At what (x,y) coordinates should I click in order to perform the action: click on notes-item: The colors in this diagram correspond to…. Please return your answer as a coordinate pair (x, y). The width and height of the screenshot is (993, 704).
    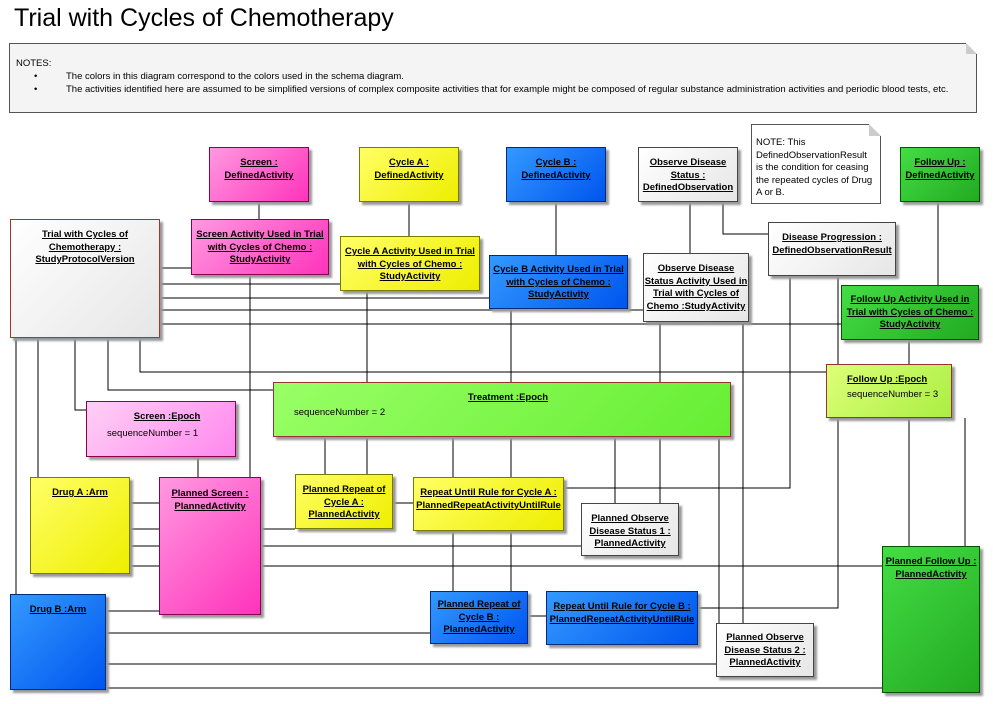
    Looking at the image, I should click on (501, 76).